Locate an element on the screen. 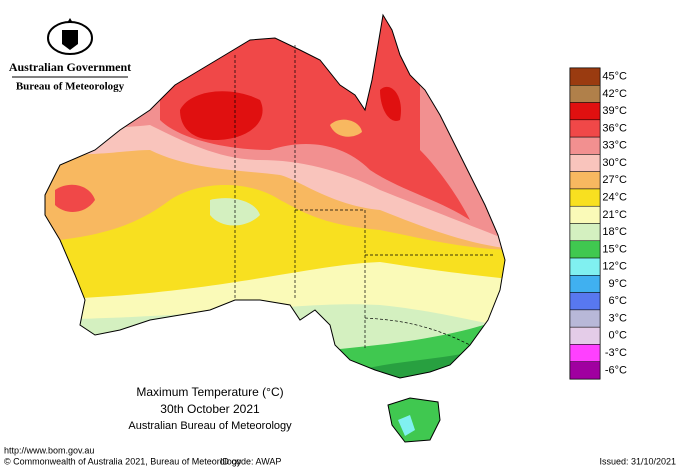 The width and height of the screenshot is (680, 467). legend-label: 27°C is located at coordinates (614, 180).